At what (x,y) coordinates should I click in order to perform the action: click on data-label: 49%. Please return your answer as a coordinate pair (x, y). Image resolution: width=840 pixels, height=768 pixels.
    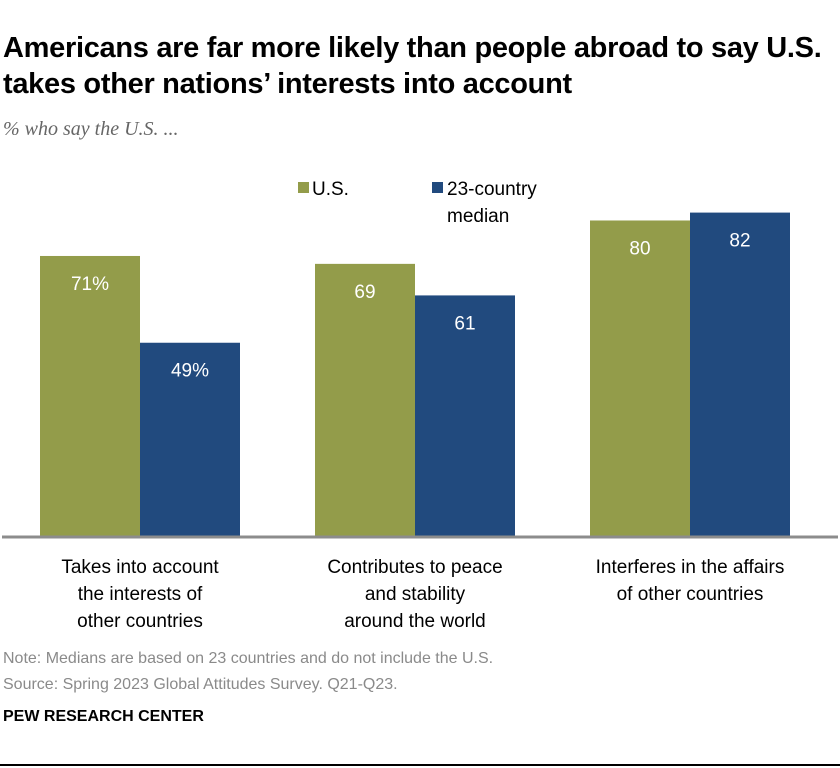
    Looking at the image, I should click on (190, 371).